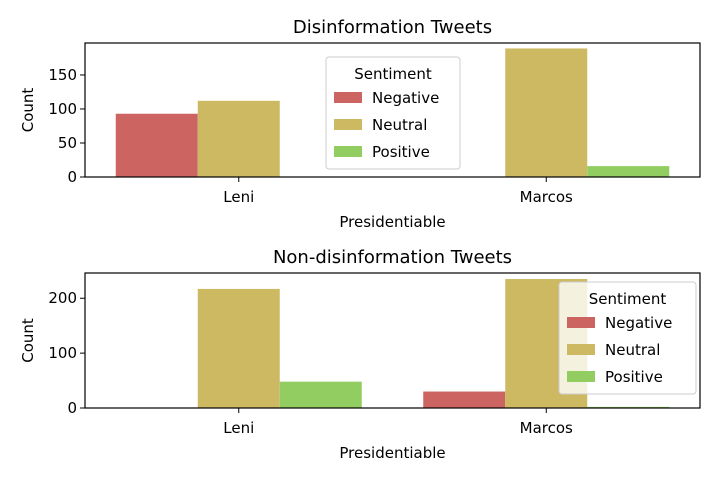  Describe the element at coordinates (546, 113) in the screenshot. I see `bar-neutral-marcos` at that location.